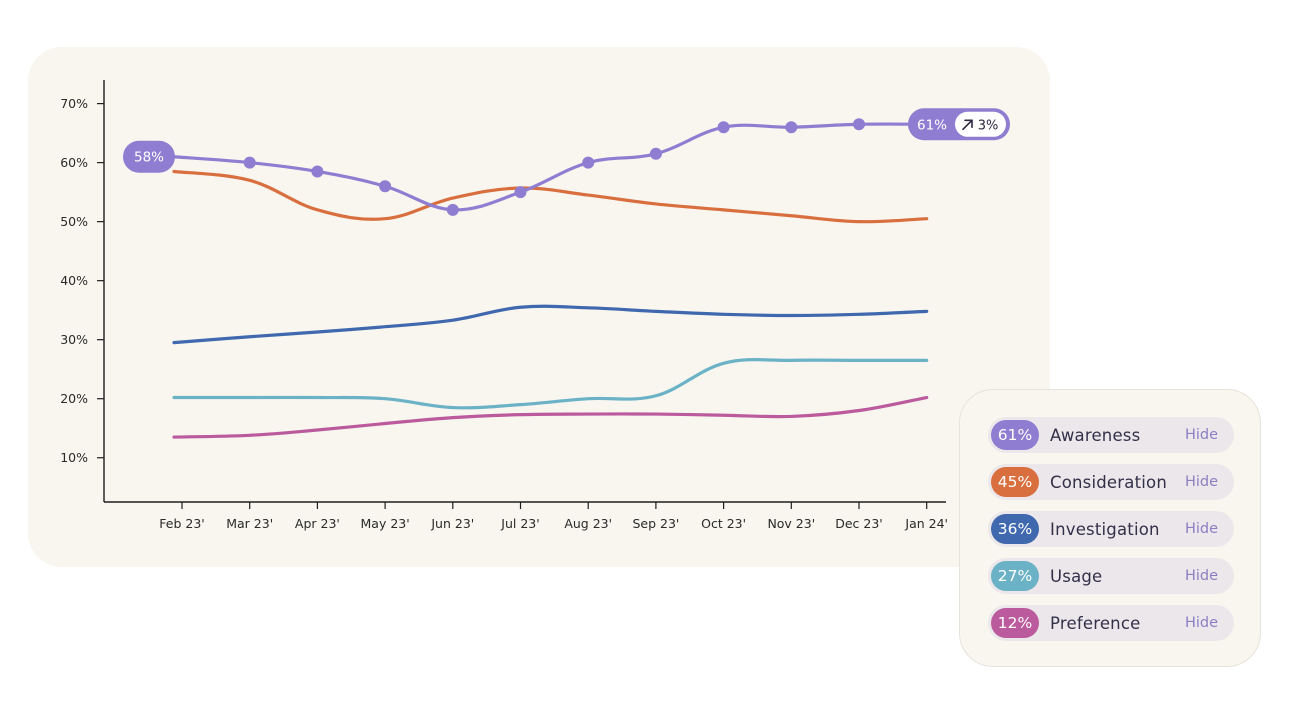 The height and width of the screenshot is (718, 1292). I want to click on legend-label-awareness: Awareness, so click(1095, 435).